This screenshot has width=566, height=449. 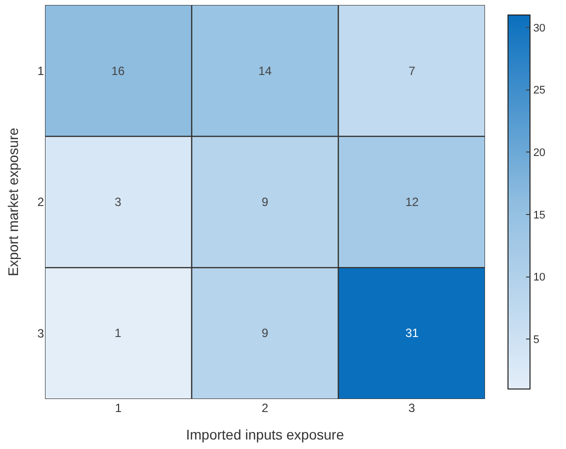 What do you see at coordinates (265, 71) in the screenshot?
I see `data-label: 14` at bounding box center [265, 71].